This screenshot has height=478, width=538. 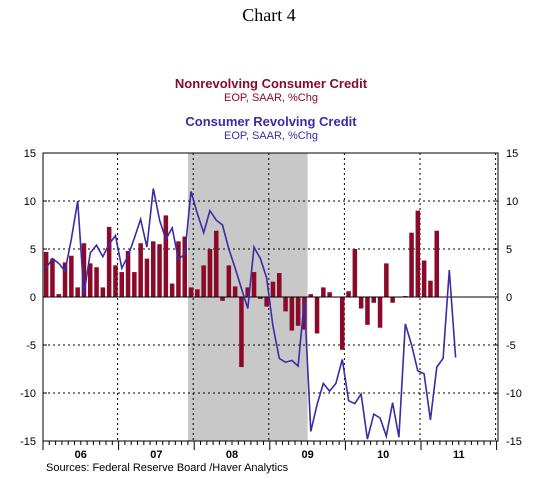 I want to click on xtick-label: 06, so click(x=81, y=455).